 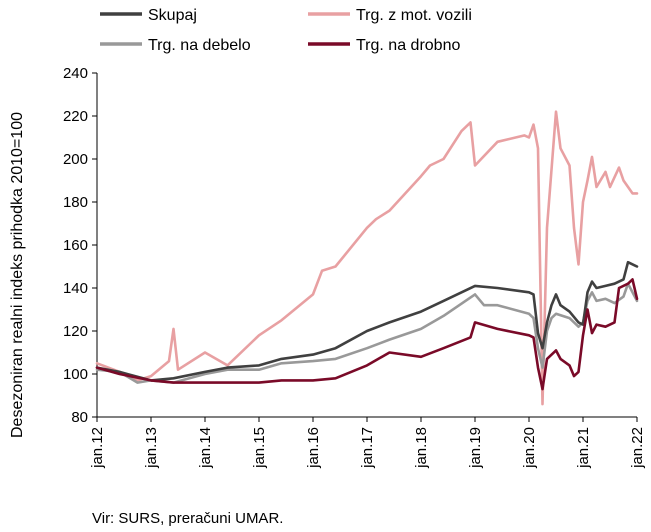 I want to click on x-tick-label: jan.16, so click(x=313, y=448).